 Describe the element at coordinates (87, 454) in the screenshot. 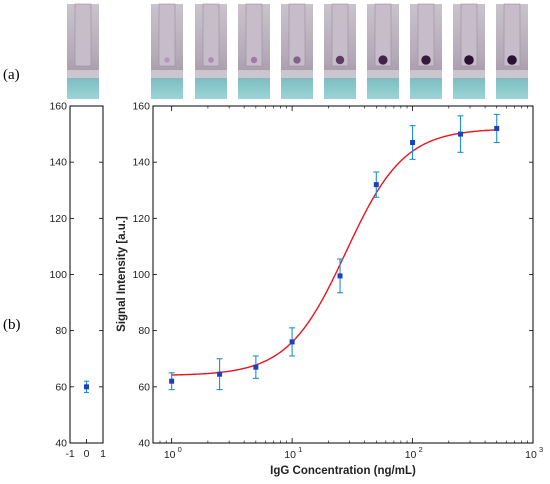

I see `x-tick-label: 0` at that location.